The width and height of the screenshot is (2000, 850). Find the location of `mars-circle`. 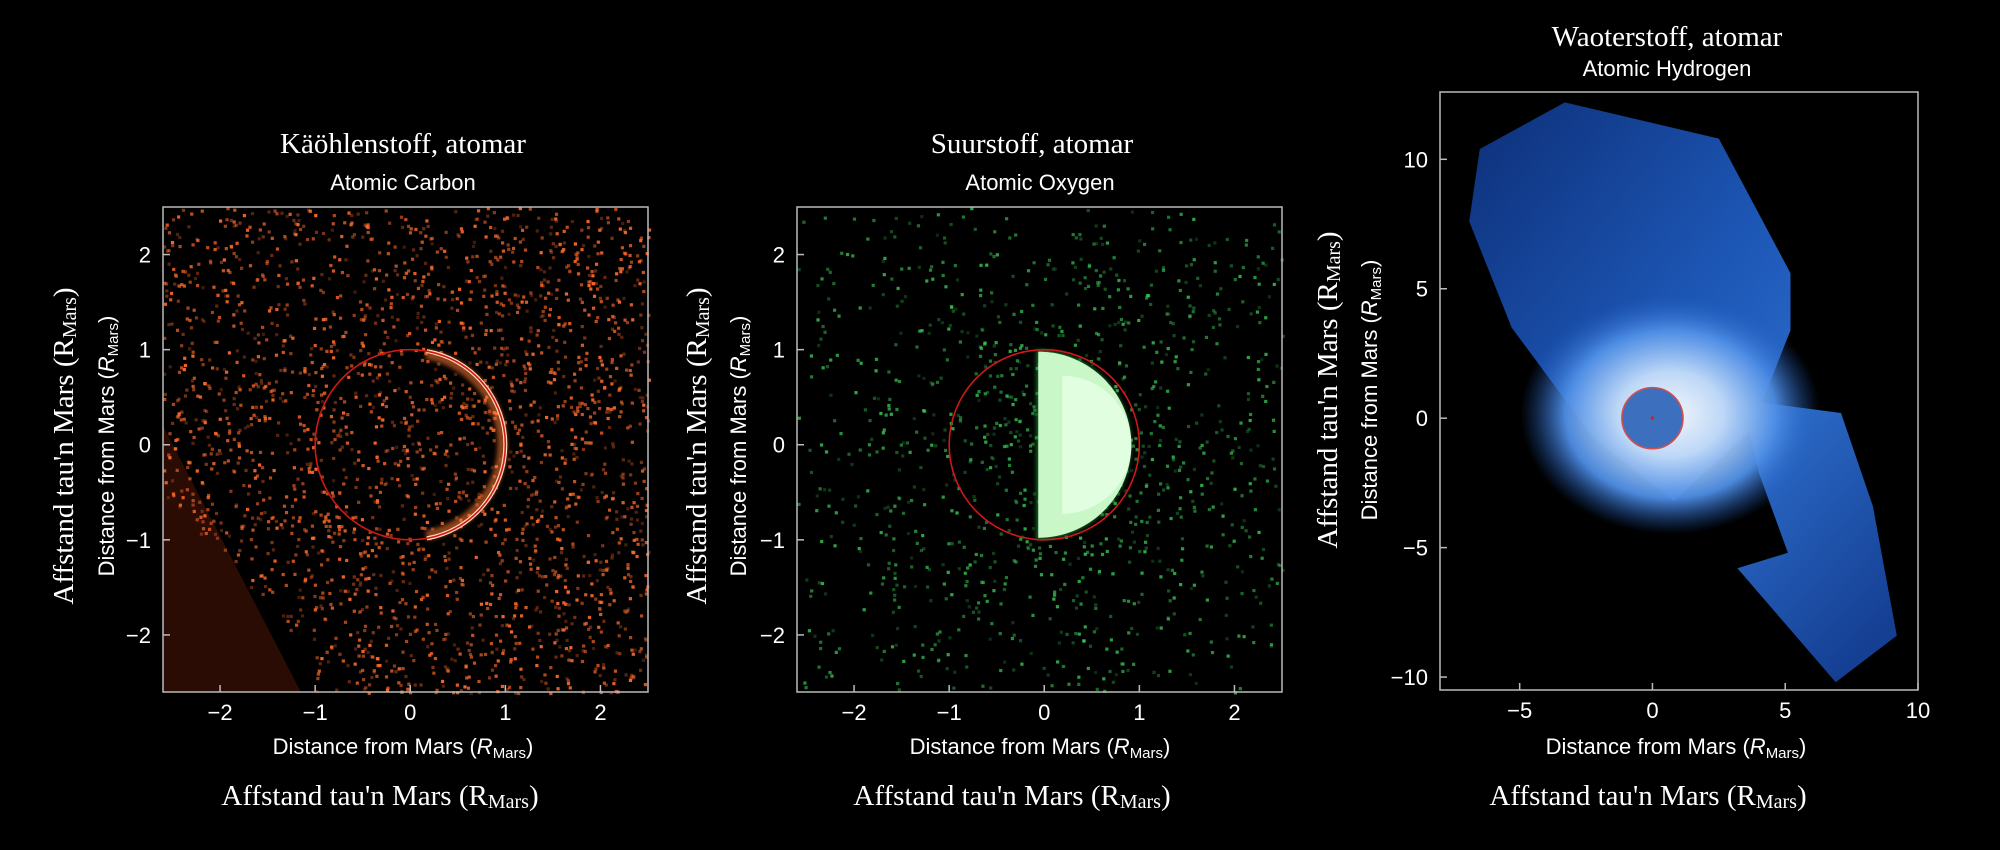

mars-circle is located at coordinates (1044, 444).